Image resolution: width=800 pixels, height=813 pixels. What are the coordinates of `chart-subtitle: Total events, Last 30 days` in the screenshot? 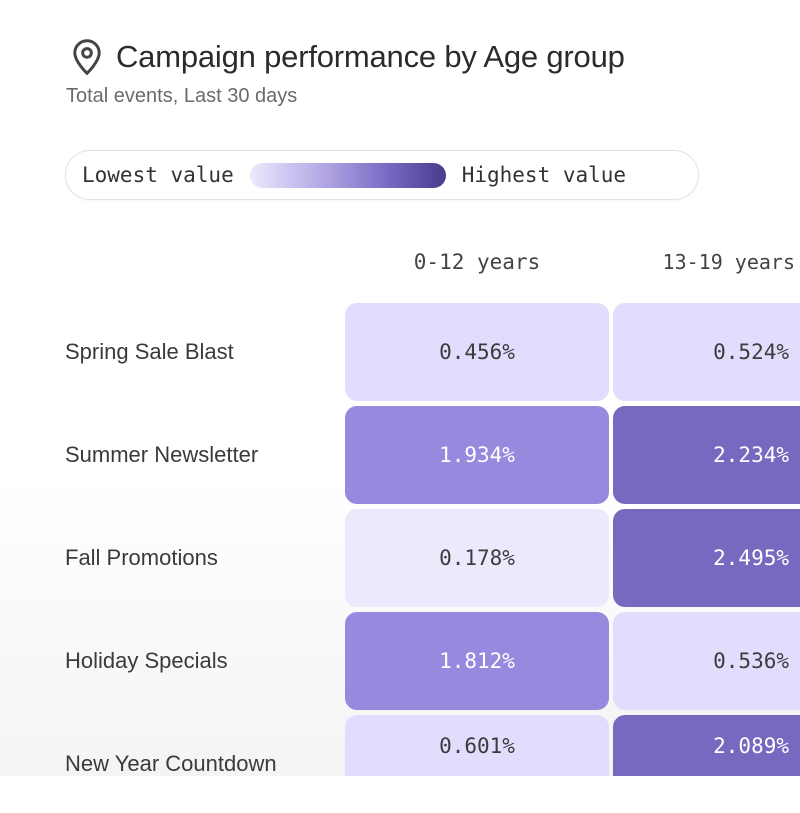 It's located at (182, 96).